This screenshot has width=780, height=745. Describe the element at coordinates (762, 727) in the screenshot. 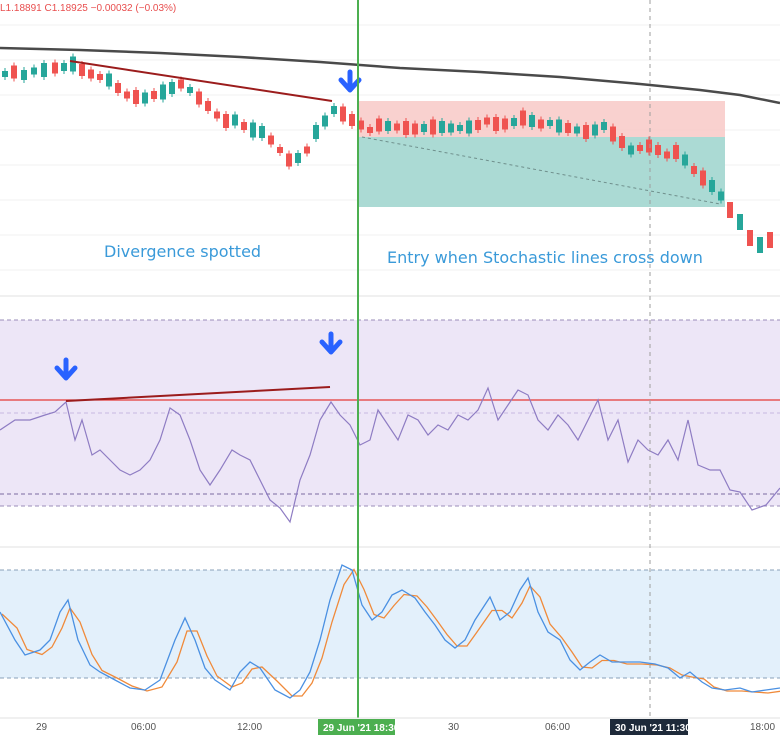

I see `x-tick-label: 18:00` at that location.